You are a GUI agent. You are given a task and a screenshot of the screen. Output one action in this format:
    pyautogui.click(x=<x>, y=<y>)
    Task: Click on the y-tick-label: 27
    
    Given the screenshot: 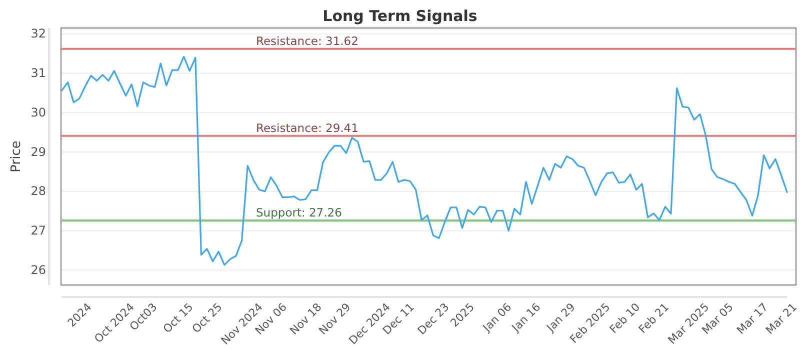 What is the action you would take?
    pyautogui.click(x=38, y=231)
    